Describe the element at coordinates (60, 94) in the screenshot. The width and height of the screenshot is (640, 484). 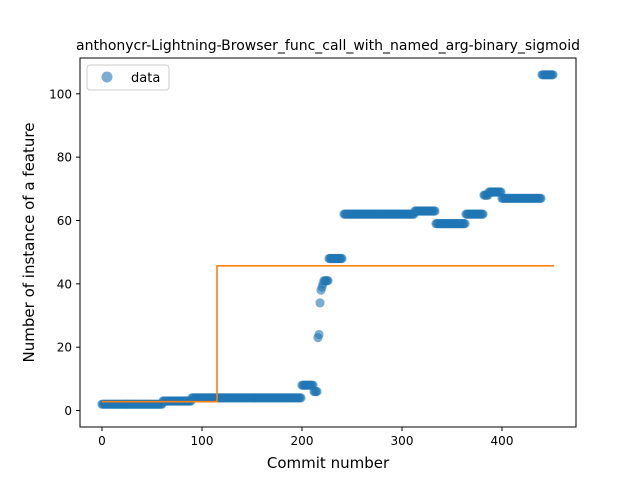
I see `y-tick-label: 100` at that location.